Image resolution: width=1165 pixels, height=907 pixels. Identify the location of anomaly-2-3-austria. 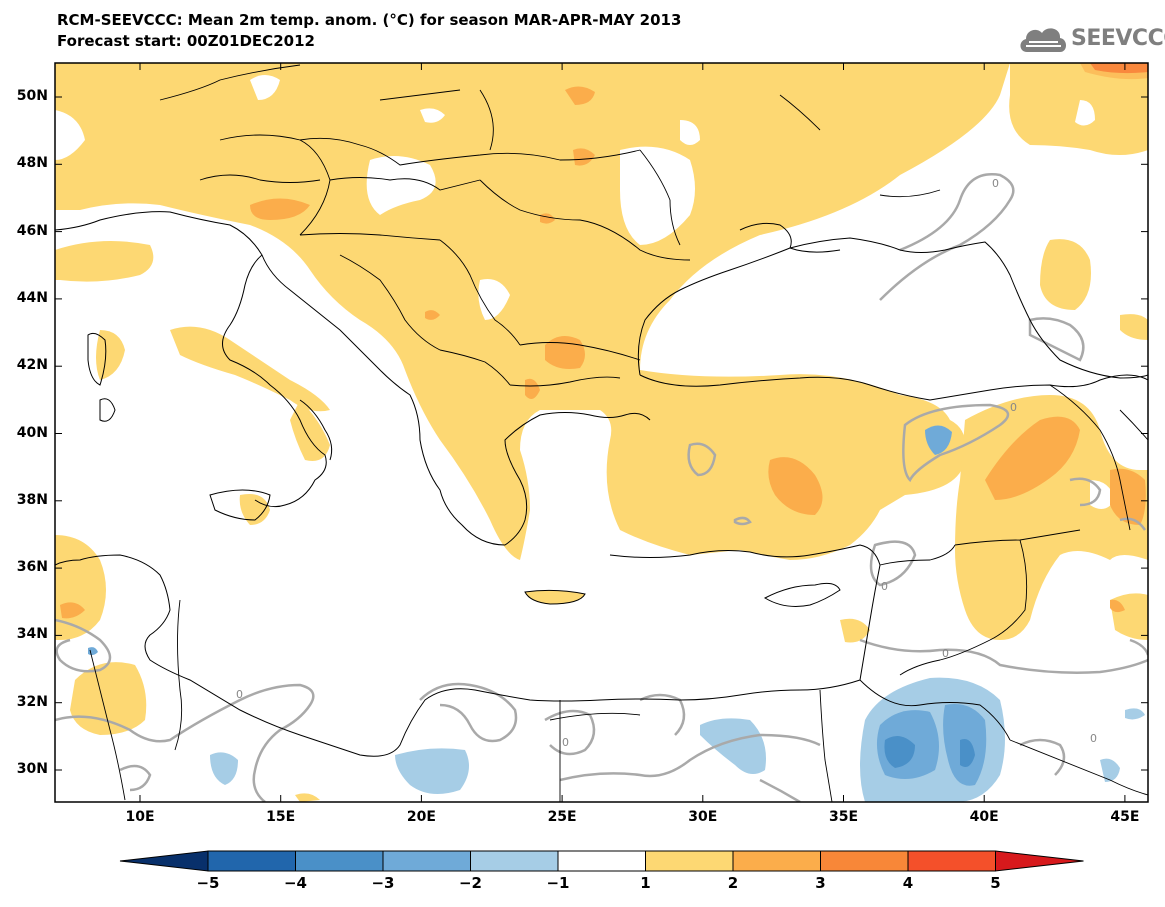
(280, 209).